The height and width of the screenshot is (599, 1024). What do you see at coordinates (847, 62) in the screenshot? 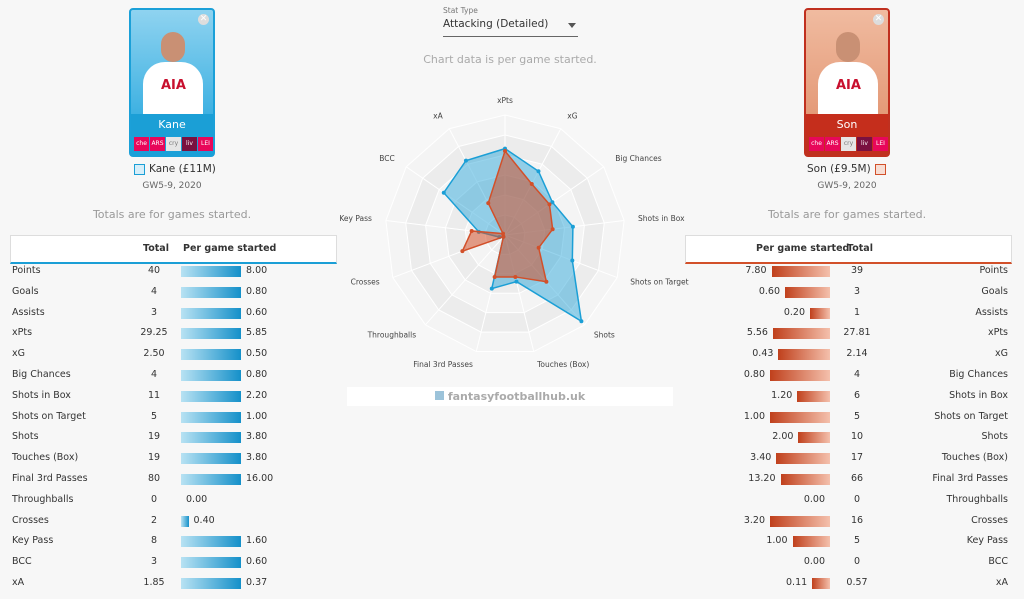
I see `player-photo: AIA` at bounding box center [847, 62].